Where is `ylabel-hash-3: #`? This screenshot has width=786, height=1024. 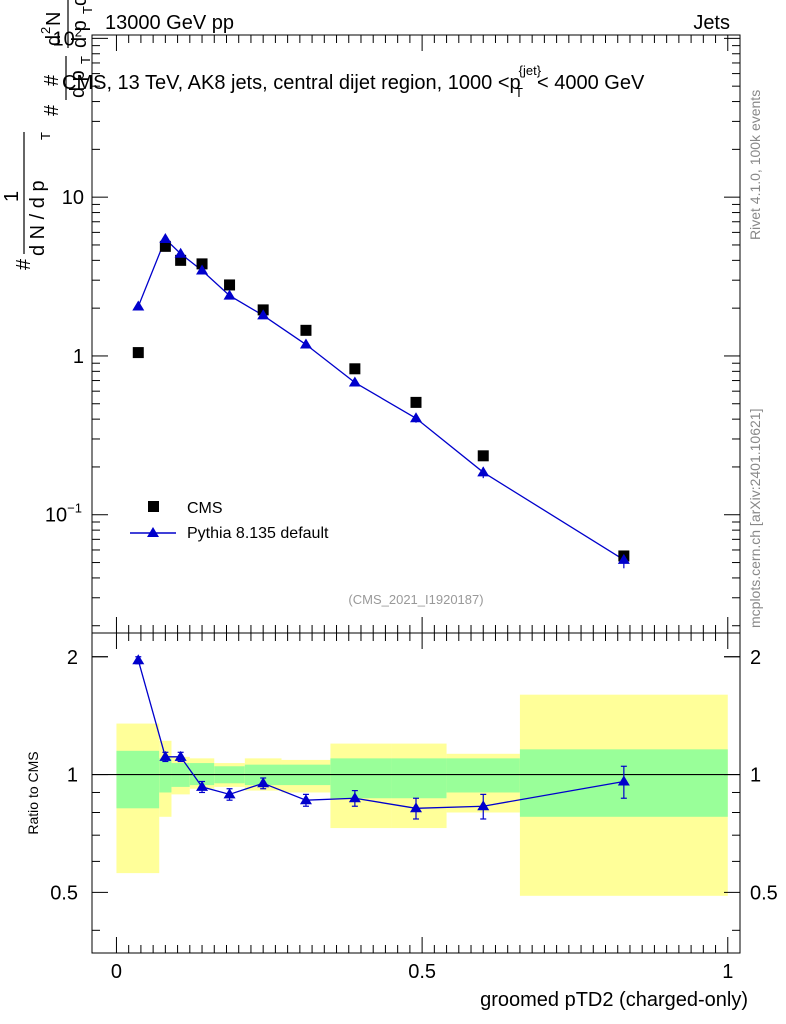
ylabel-hash-3: # is located at coordinates (52, 80).